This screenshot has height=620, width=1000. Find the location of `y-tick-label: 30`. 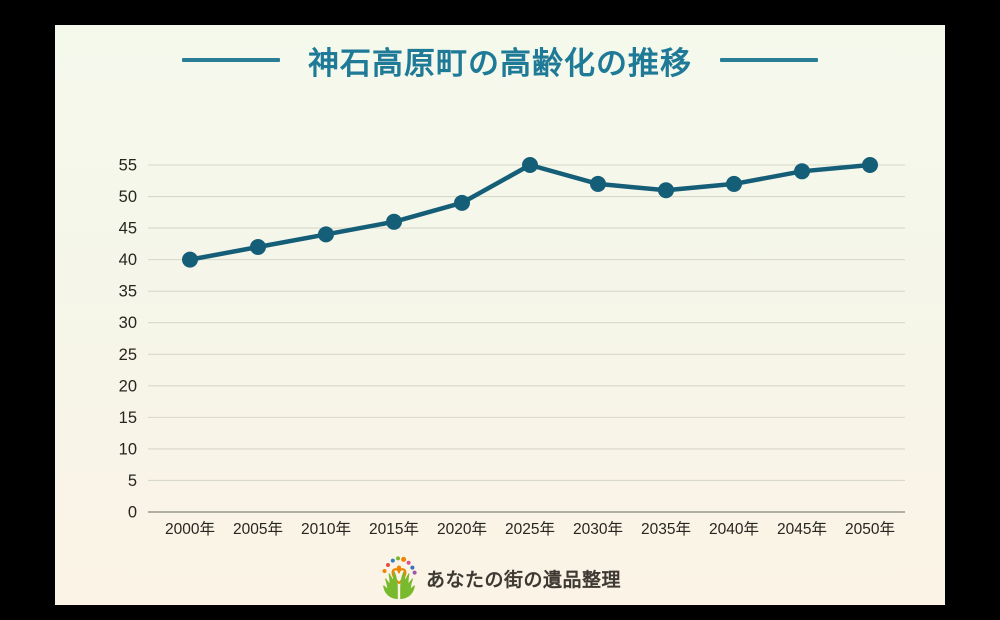

y-tick-label: 30 is located at coordinates (128, 323).